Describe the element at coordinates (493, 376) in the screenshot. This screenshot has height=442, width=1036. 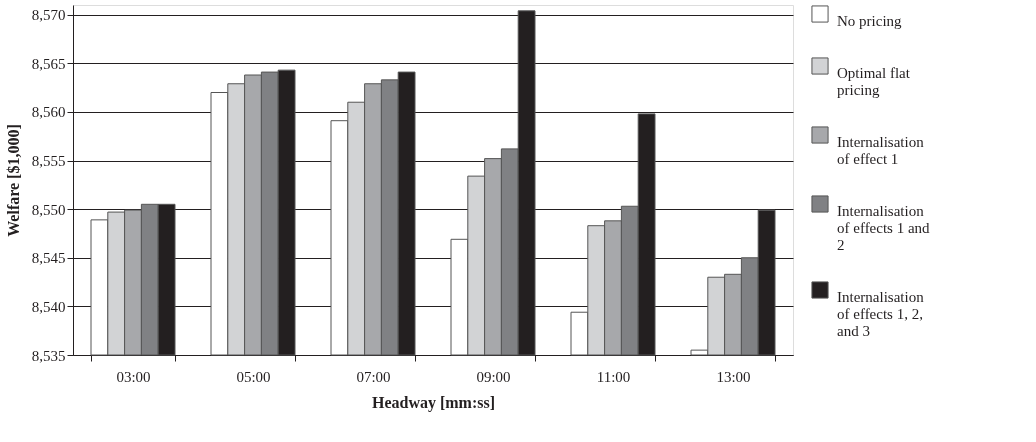
I see `x-tick-label: 09:00` at that location.